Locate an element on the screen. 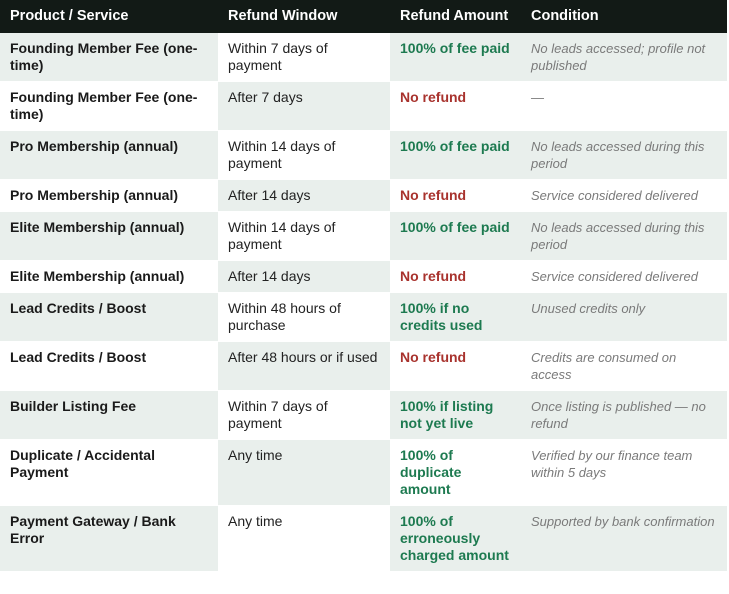  window-cell: Within 48 hours of purchase is located at coordinates (304, 317).